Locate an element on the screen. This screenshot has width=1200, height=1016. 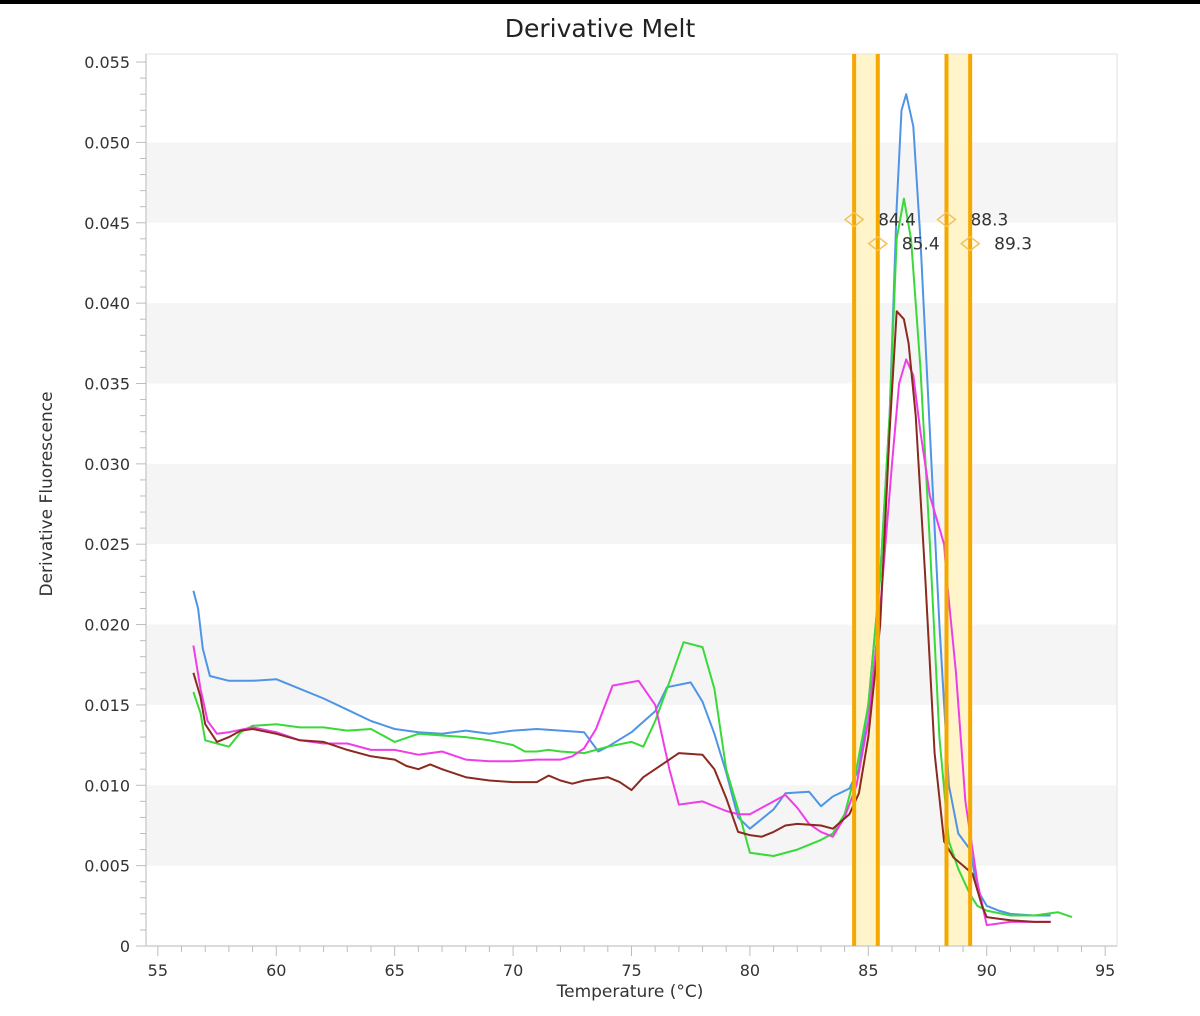
chart-title: Derivative Melt is located at coordinates (600, 28).